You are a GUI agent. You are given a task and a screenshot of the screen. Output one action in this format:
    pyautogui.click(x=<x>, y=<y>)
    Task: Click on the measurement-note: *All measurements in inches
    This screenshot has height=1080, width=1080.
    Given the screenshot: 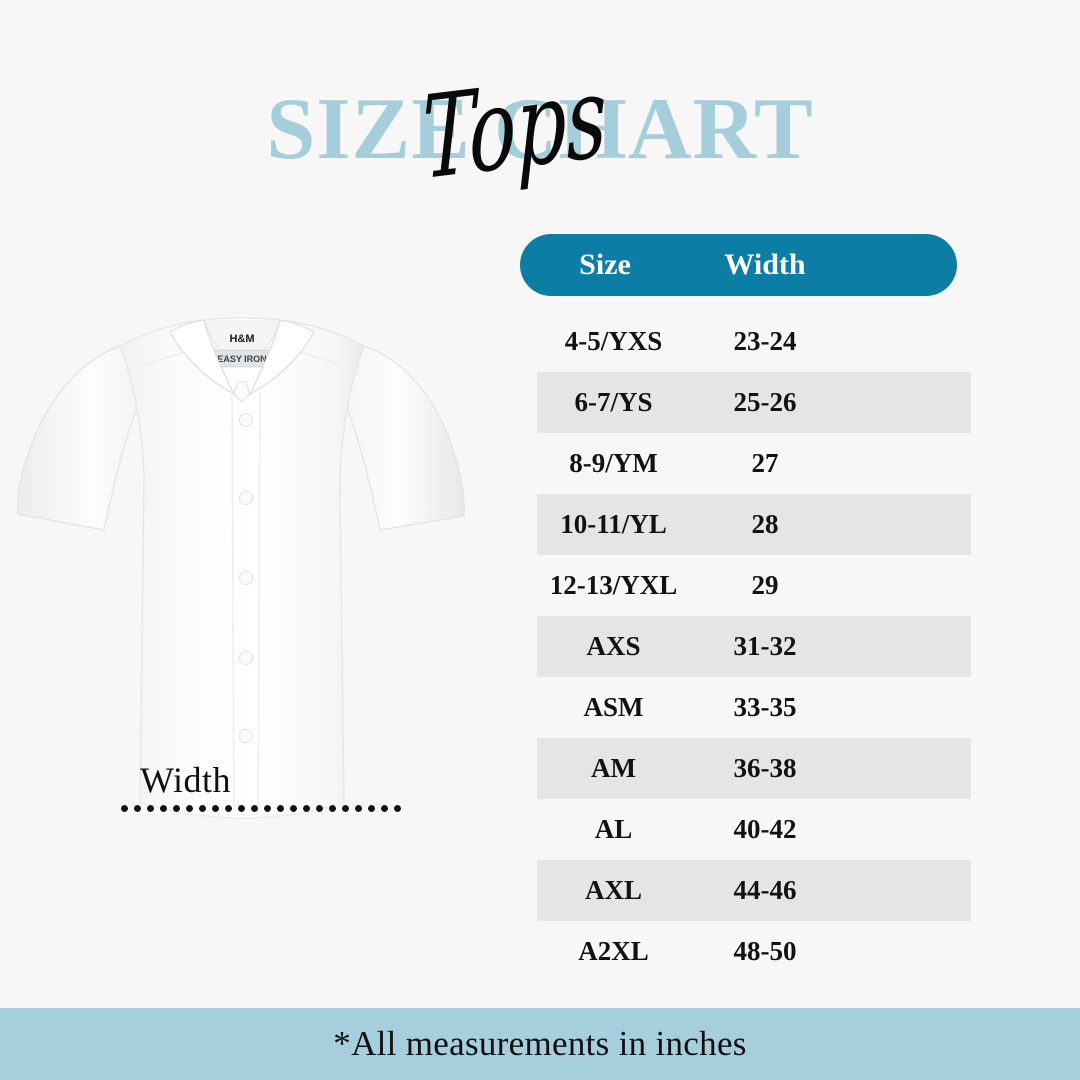 What is the action you would take?
    pyautogui.click(x=540, y=1043)
    